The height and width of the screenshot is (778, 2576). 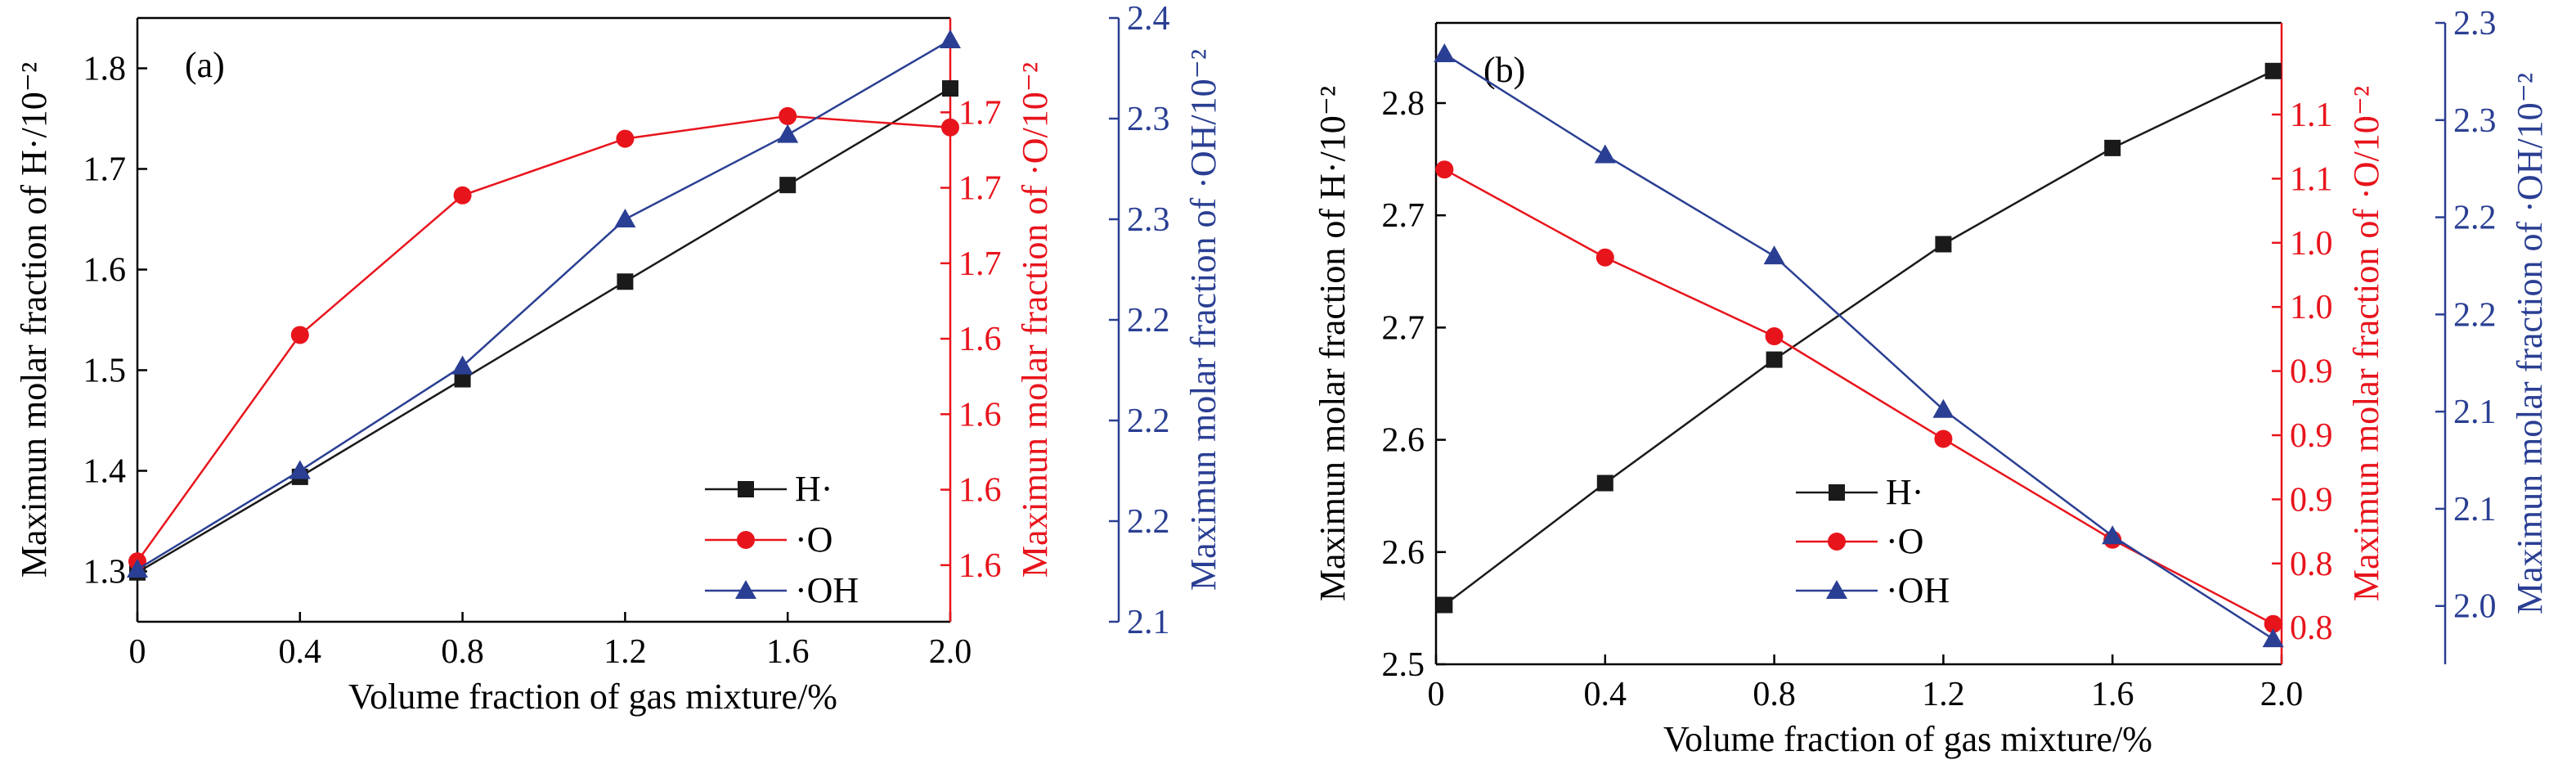 I want to click on left-tick-label: 1.3, so click(x=105, y=572).